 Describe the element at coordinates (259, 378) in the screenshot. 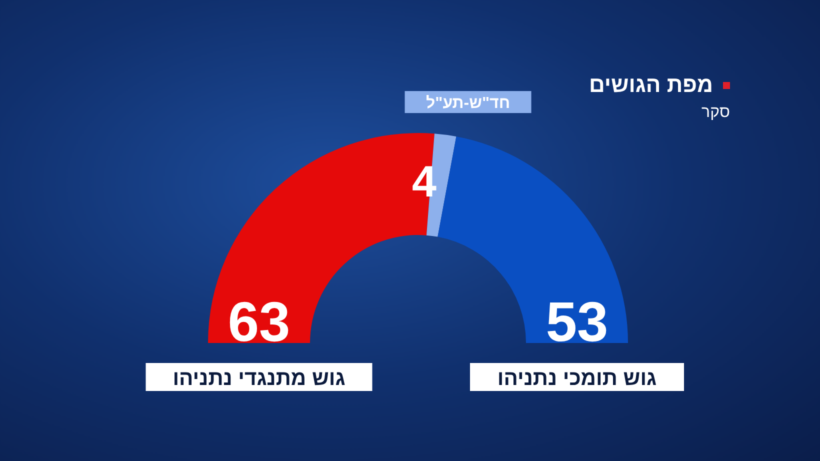

I see `slice-label: גוש מתנגדי נתניהו` at that location.